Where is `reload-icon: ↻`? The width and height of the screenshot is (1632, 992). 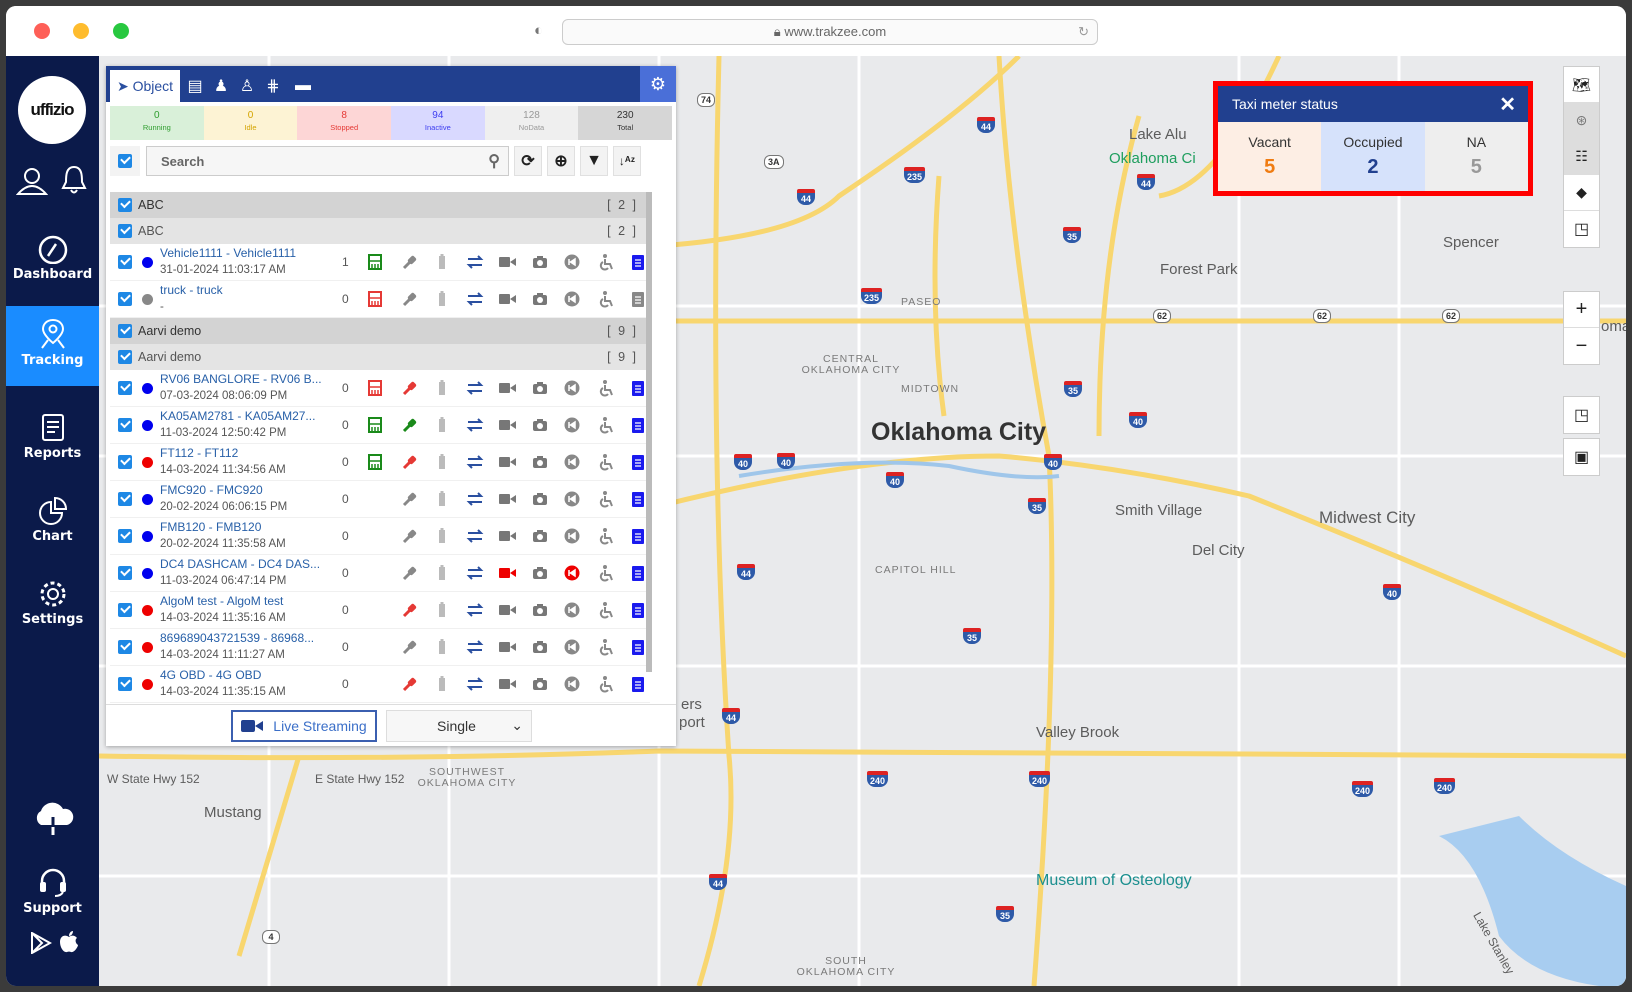
reload-icon: ↻ is located at coordinates (1083, 31).